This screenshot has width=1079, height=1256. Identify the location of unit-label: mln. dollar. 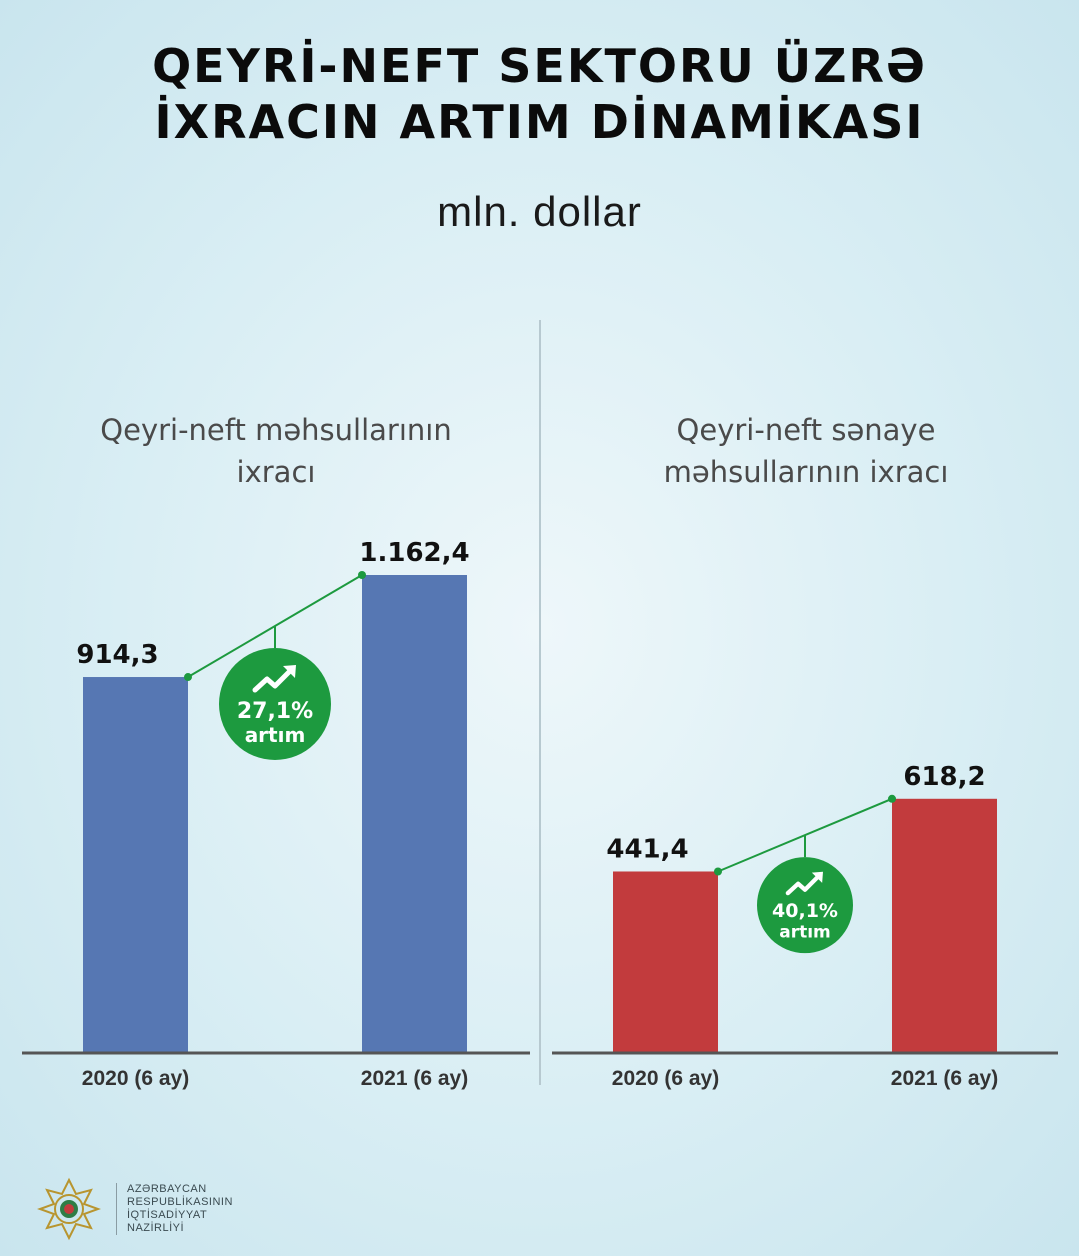
(539, 211).